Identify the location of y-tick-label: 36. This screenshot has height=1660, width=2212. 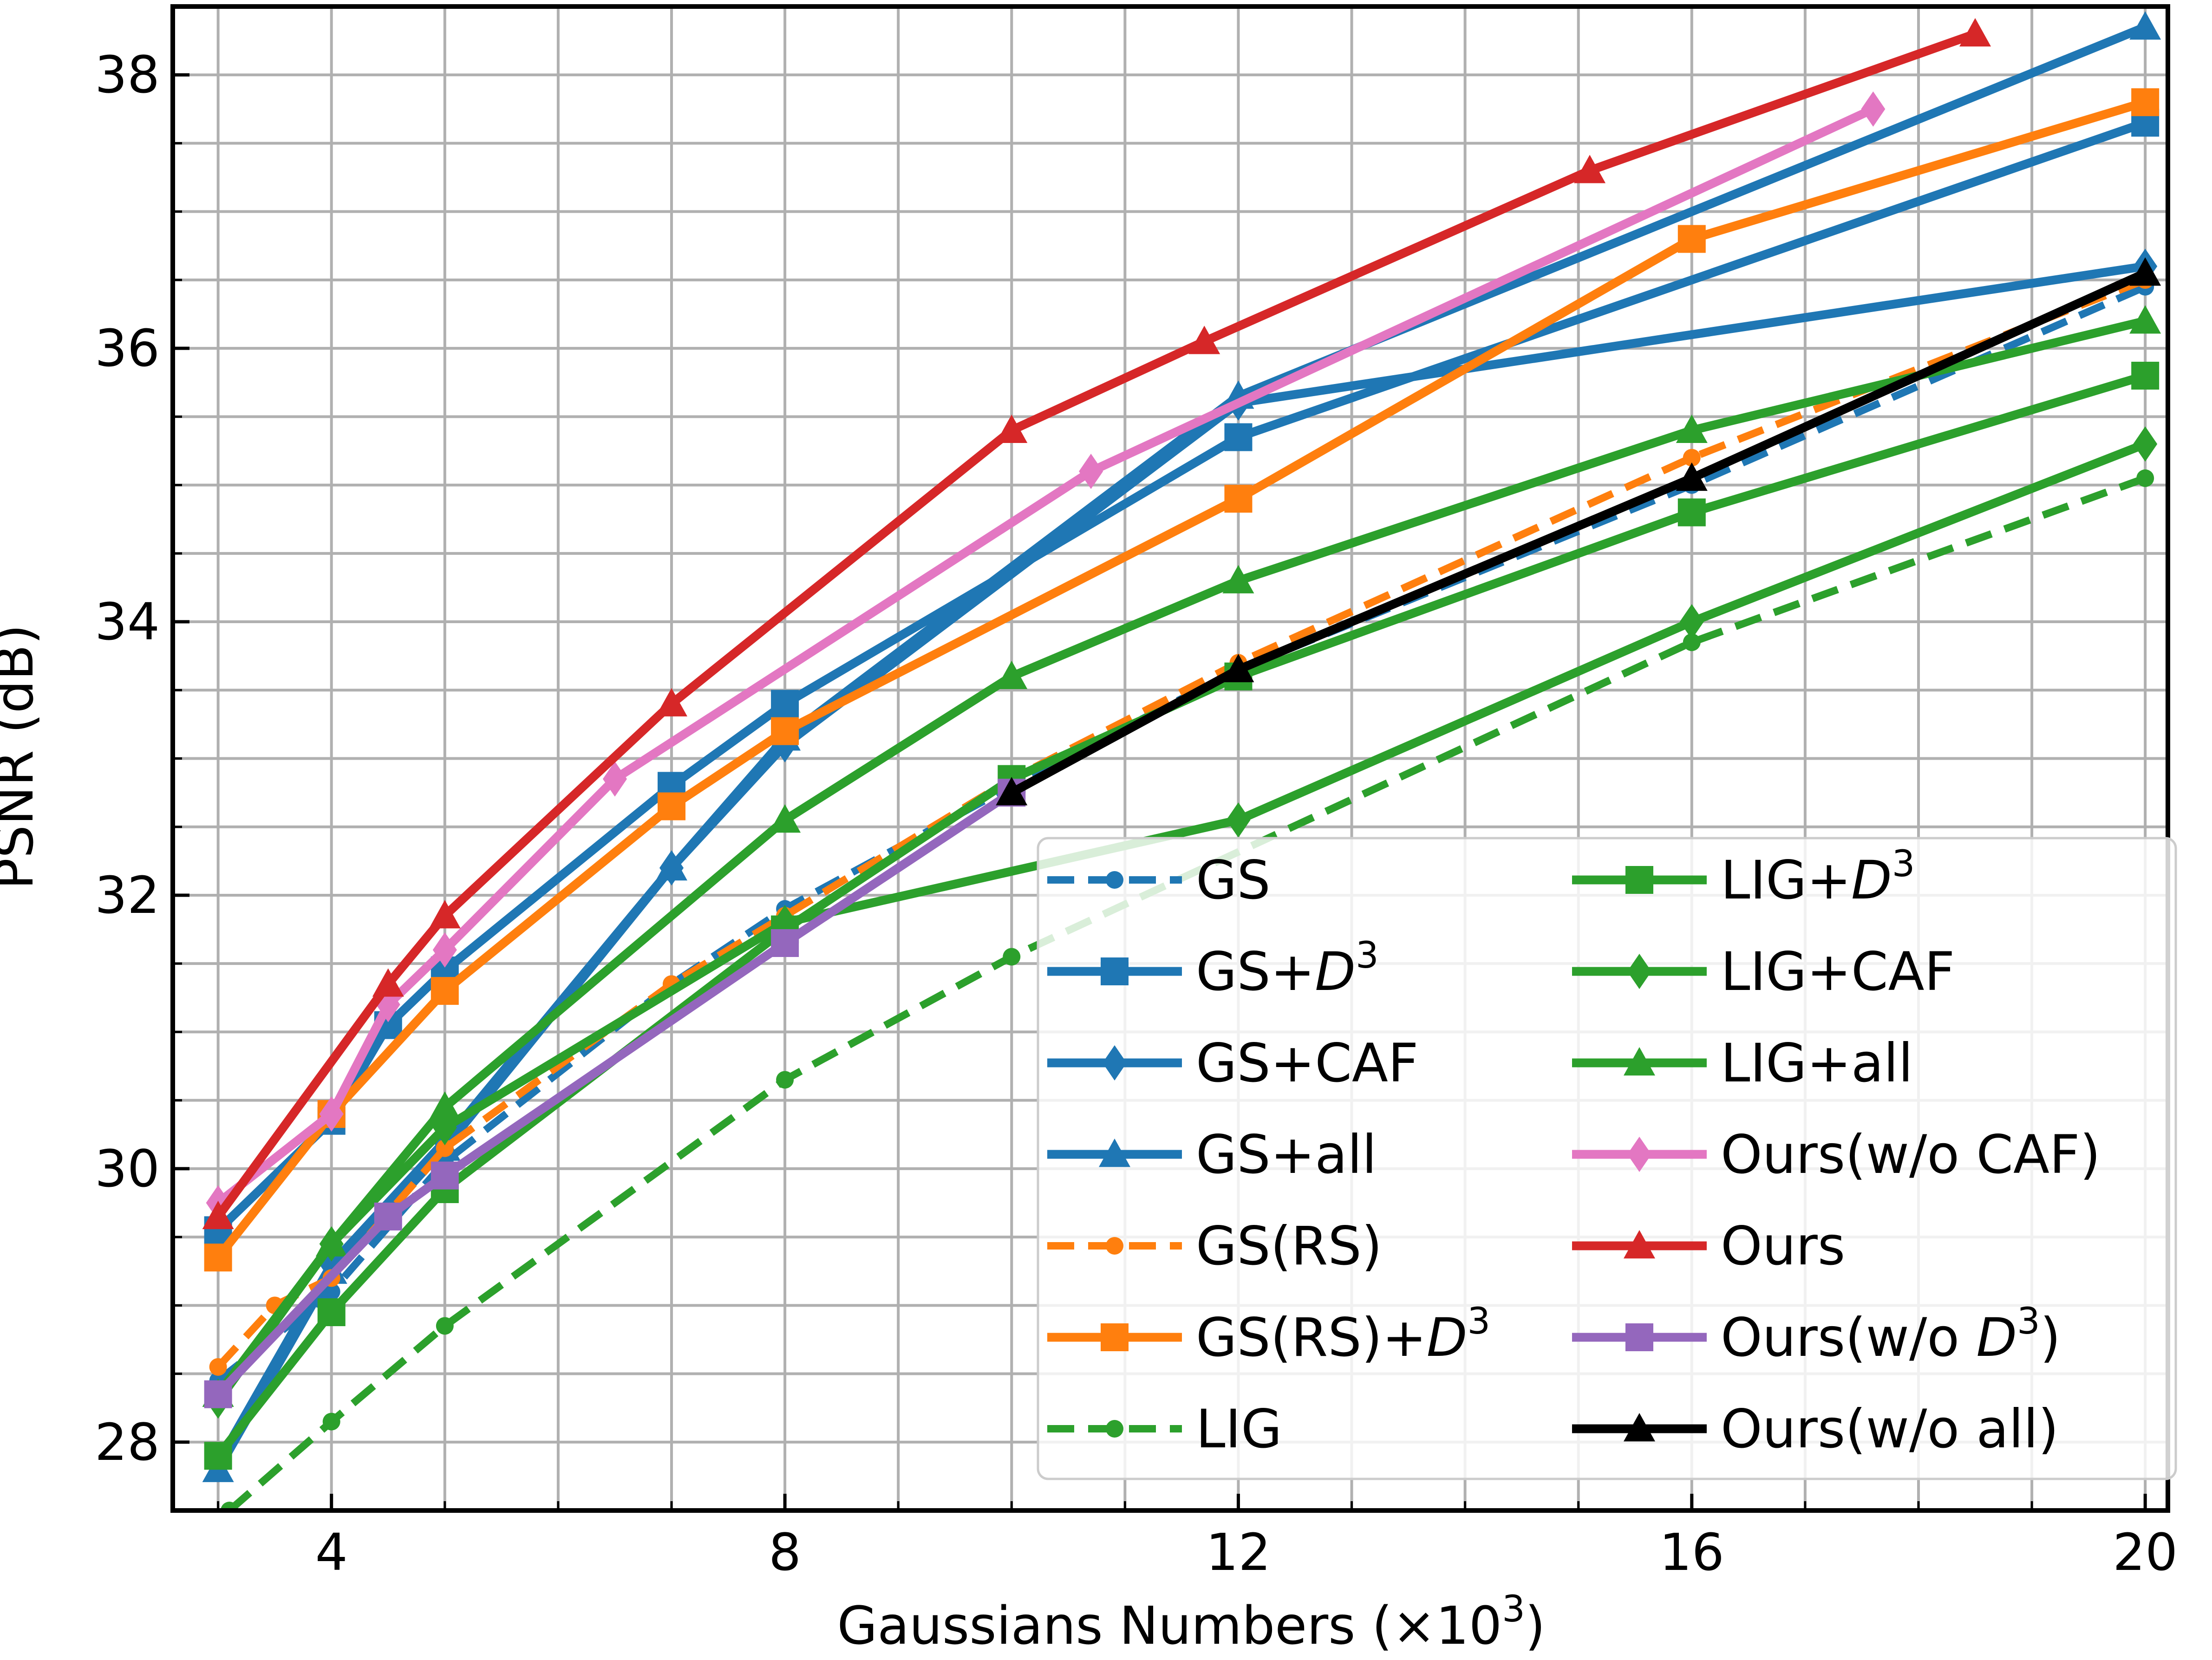
(128, 348).